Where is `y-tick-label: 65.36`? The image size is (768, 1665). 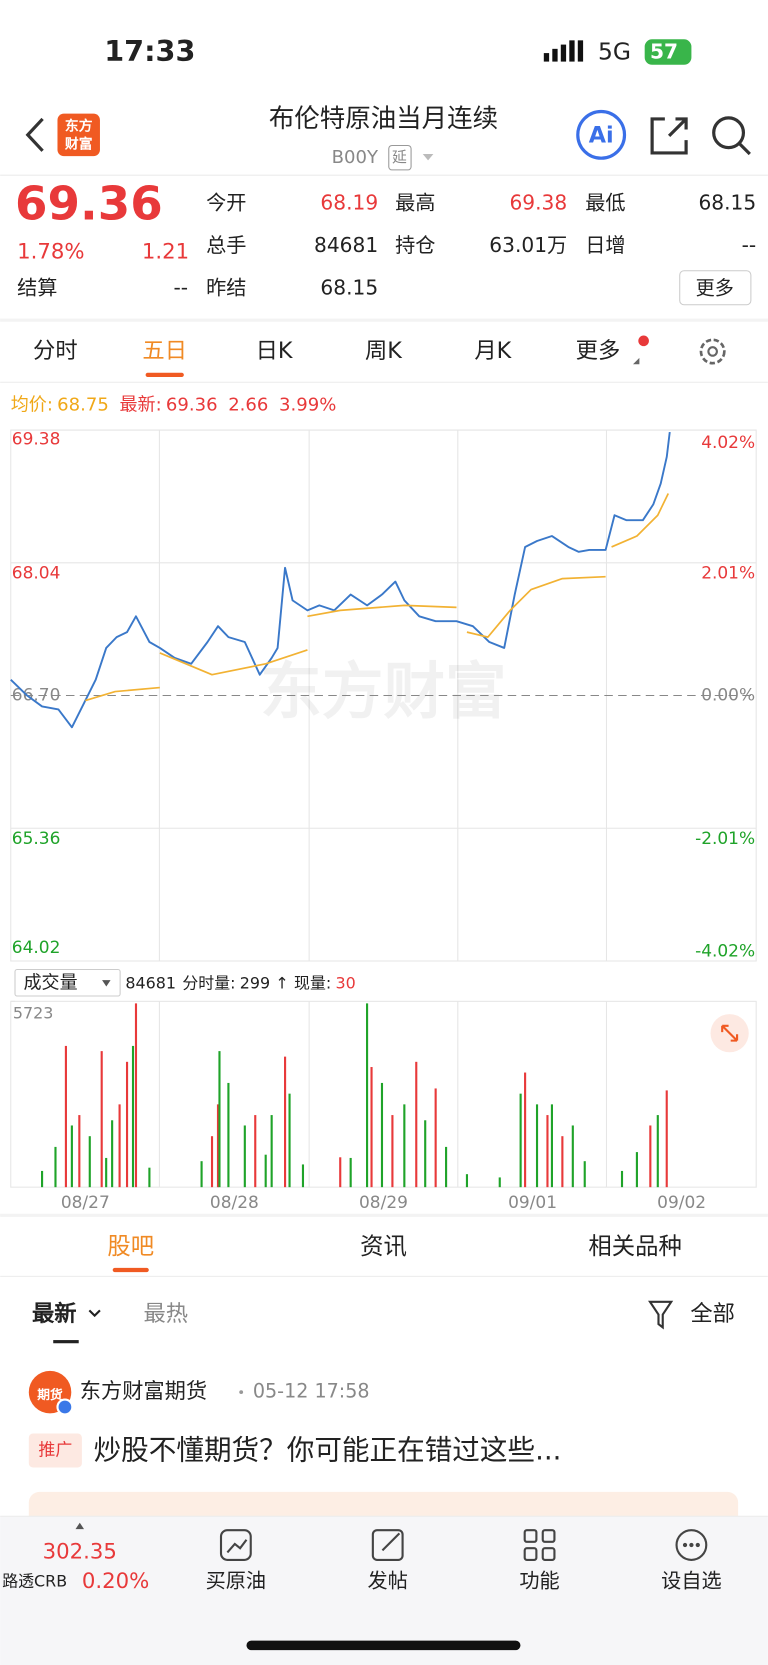 y-tick-label: 65.36 is located at coordinates (36, 839).